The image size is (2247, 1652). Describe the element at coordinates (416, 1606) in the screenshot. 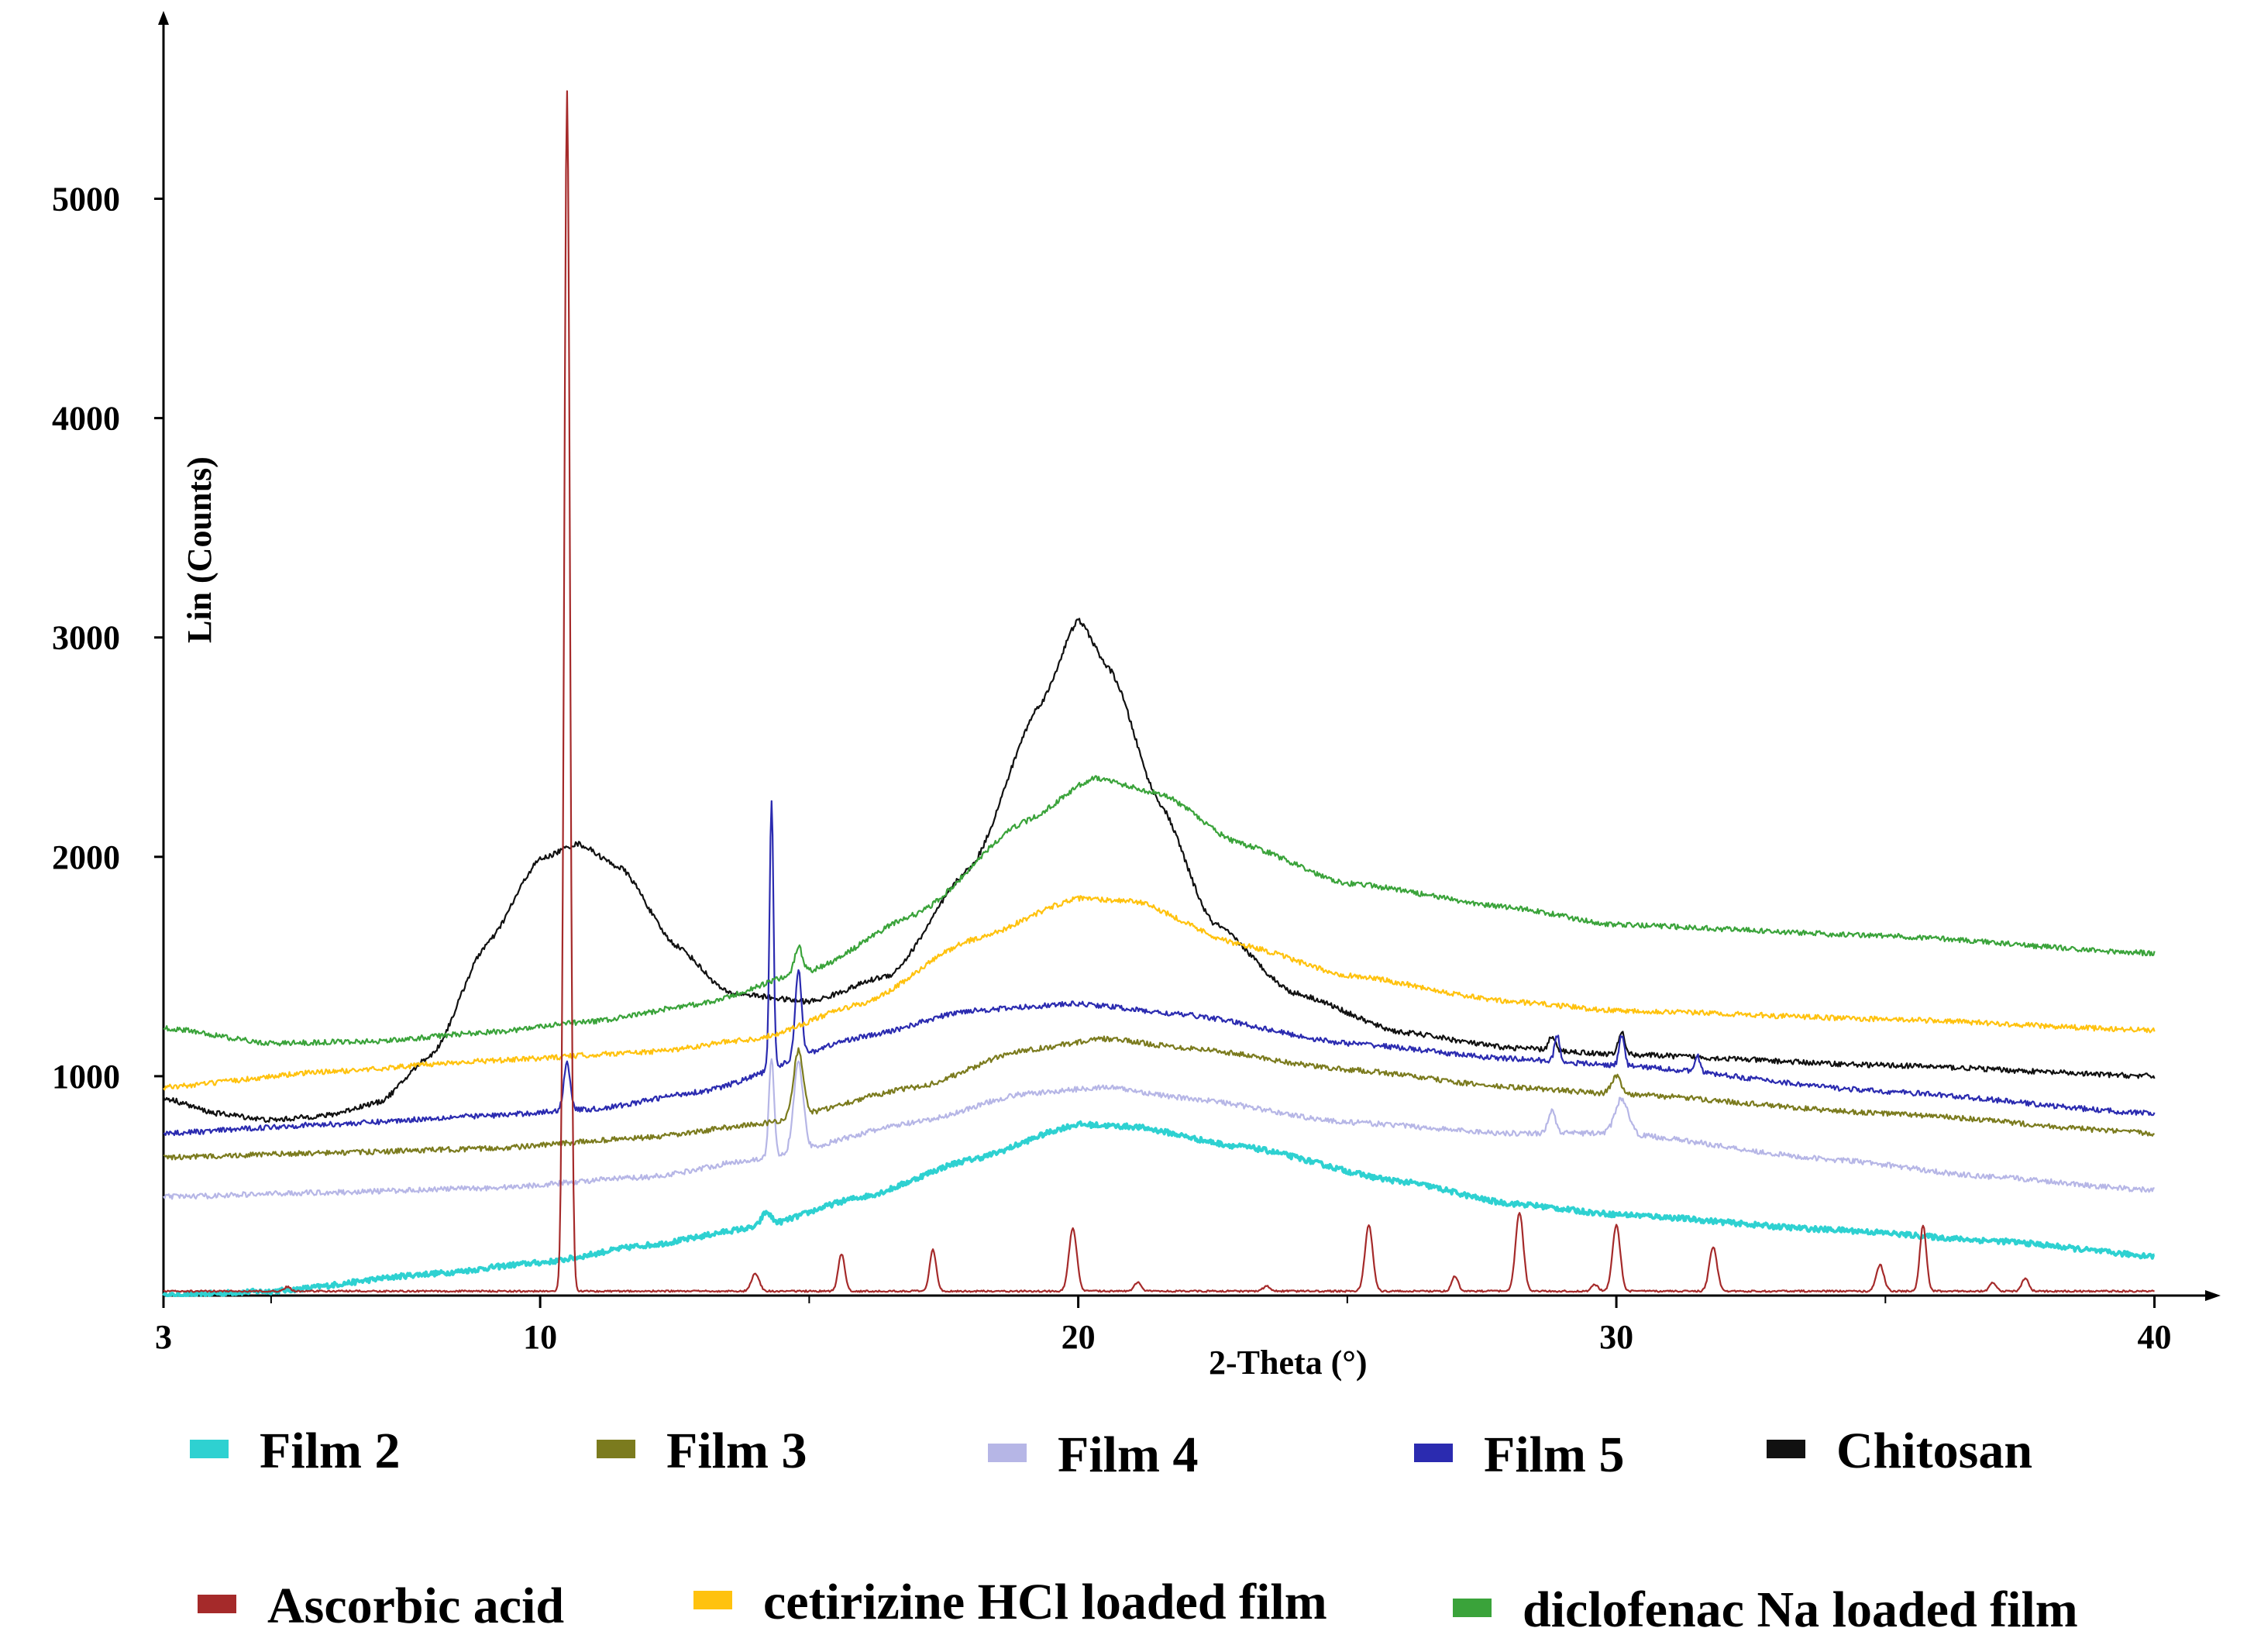

I see `legend-label: Ascorbic acid` at that location.